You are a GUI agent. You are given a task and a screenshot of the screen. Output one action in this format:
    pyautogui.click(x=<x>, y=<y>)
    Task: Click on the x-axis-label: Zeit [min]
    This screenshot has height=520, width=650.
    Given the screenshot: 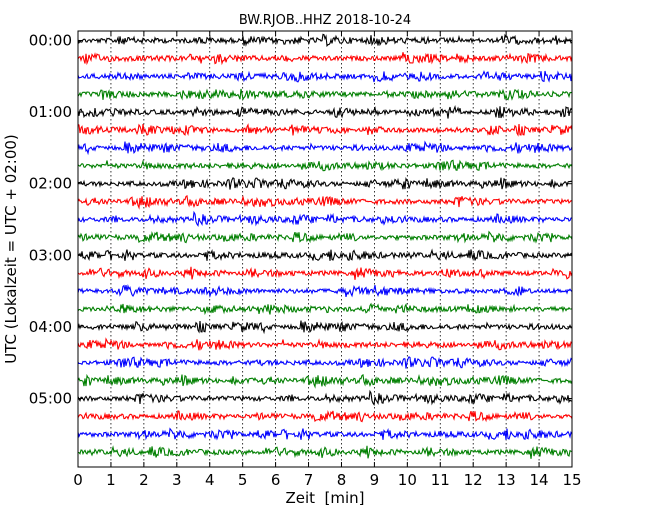 What is the action you would take?
    pyautogui.click(x=324, y=498)
    